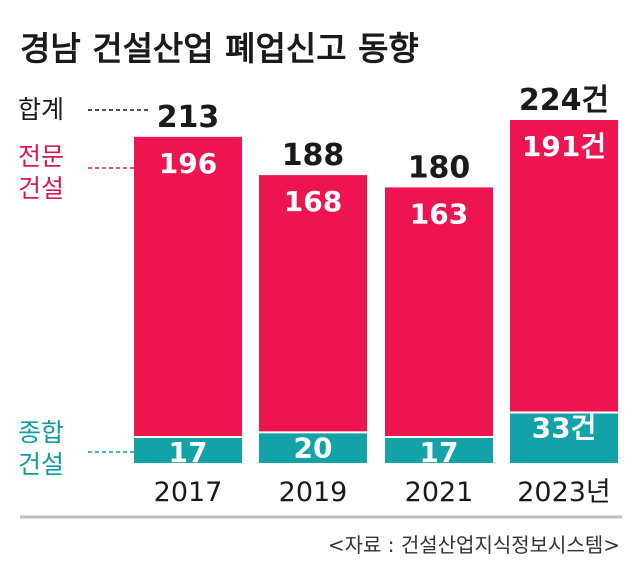 The height and width of the screenshot is (571, 640). Describe the element at coordinates (41, 109) in the screenshot. I see `legend-total-label: 합계` at that location.